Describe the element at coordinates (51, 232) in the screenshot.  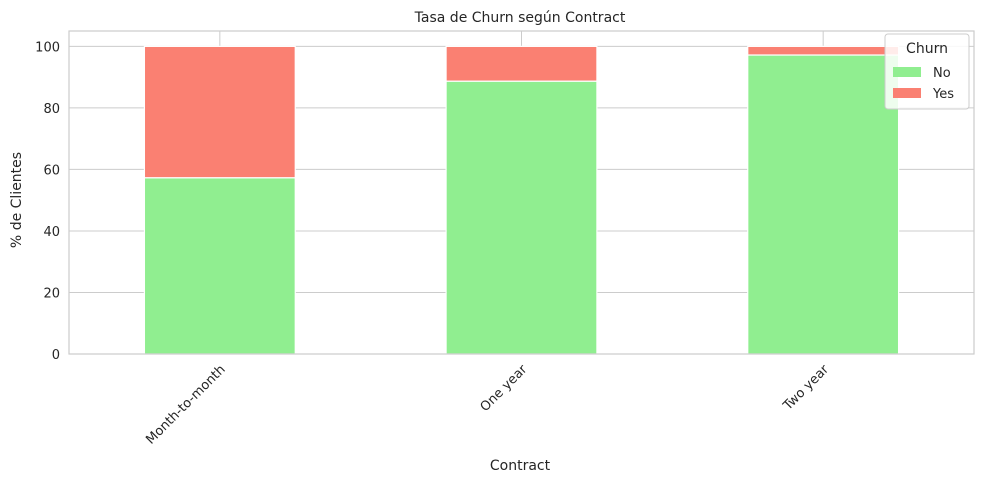
I see `y-tick-label: 40` at that location.